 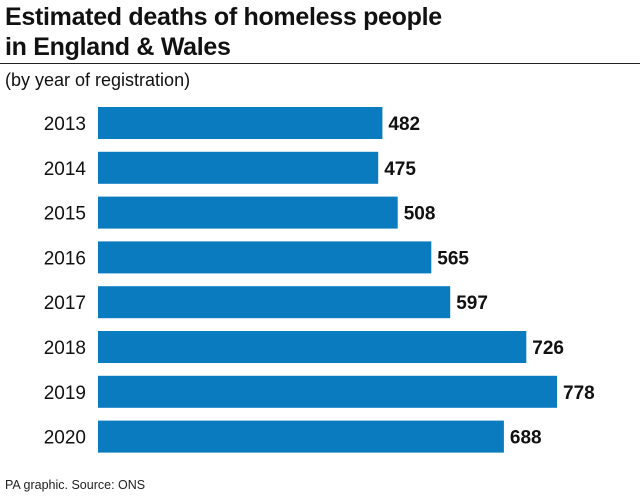 I want to click on category-label-2014: 2014, so click(x=65, y=169).